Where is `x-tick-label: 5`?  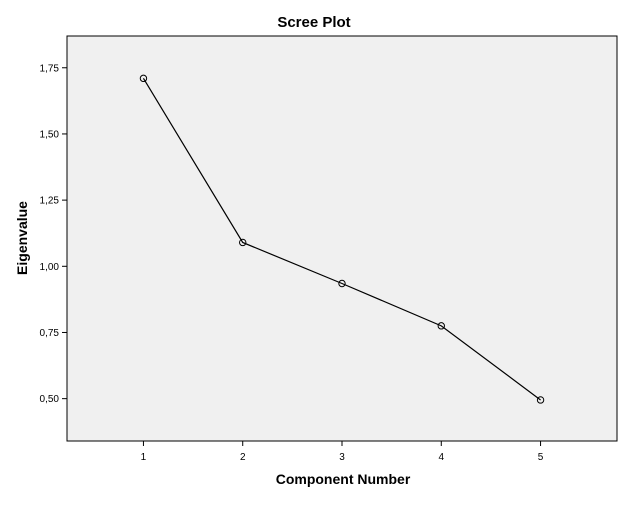 x-tick-label: 5 is located at coordinates (541, 457).